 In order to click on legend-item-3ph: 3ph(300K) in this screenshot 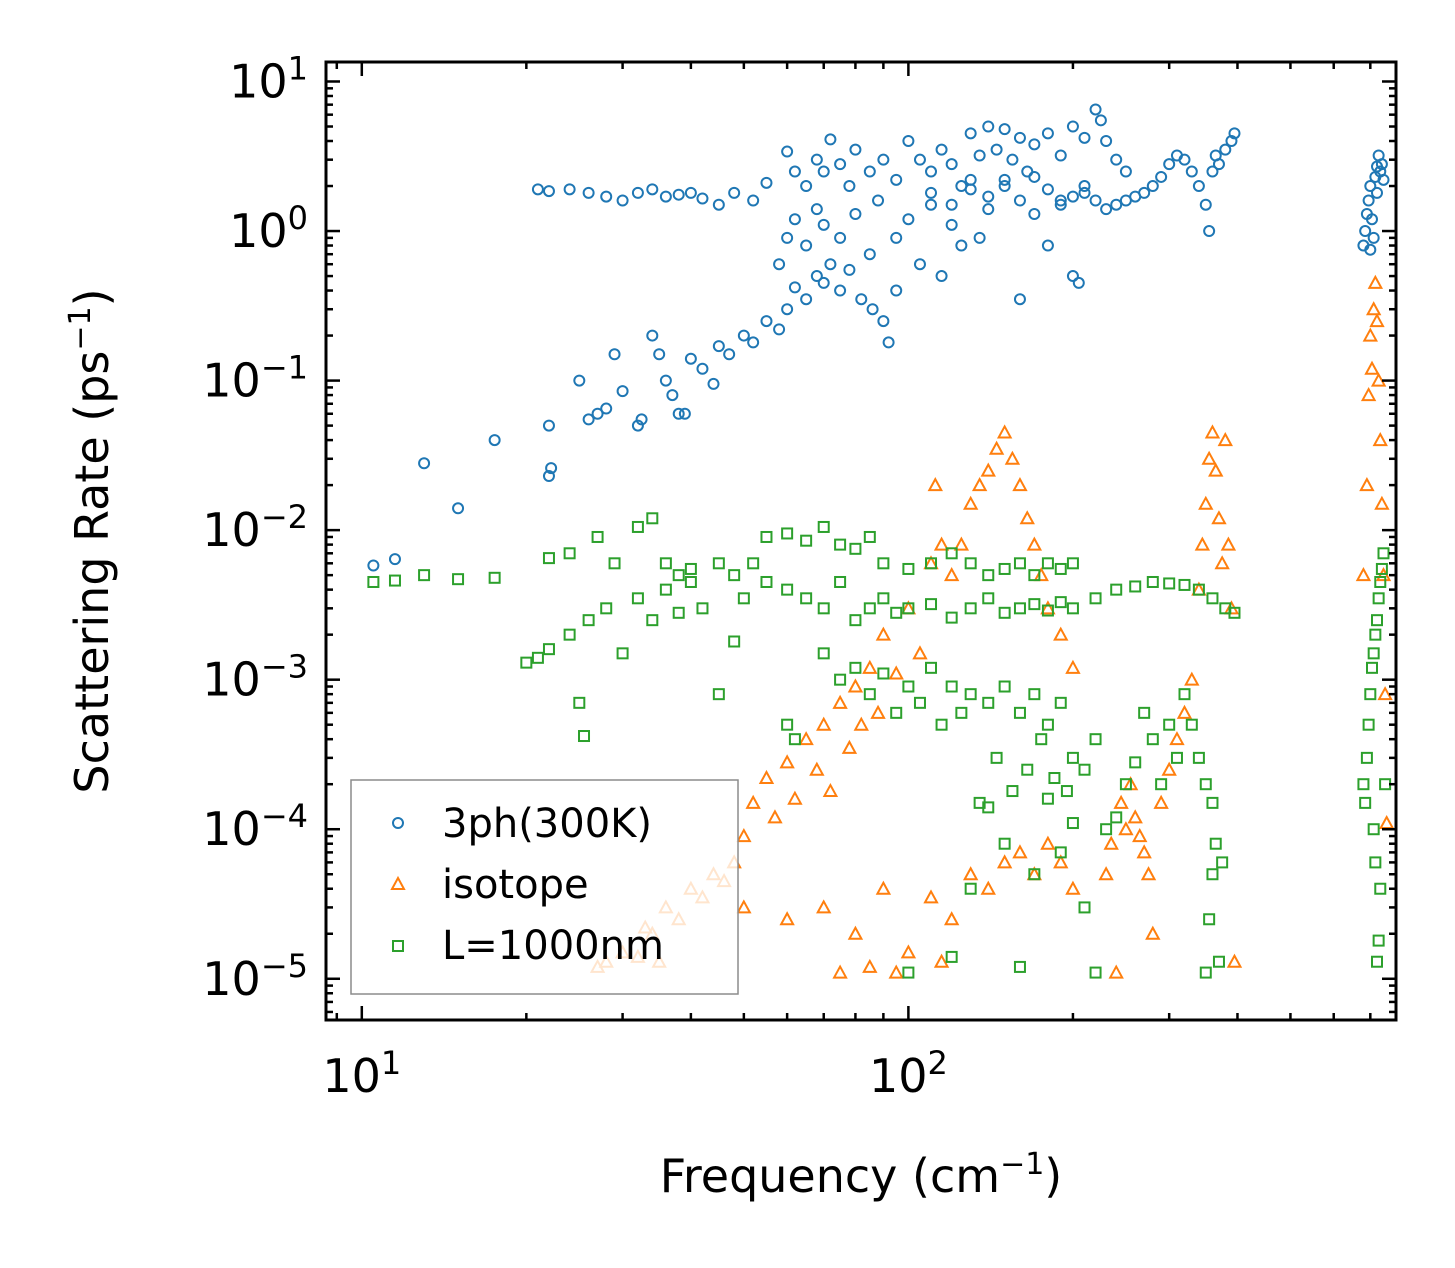, I will do `click(522, 824)`.